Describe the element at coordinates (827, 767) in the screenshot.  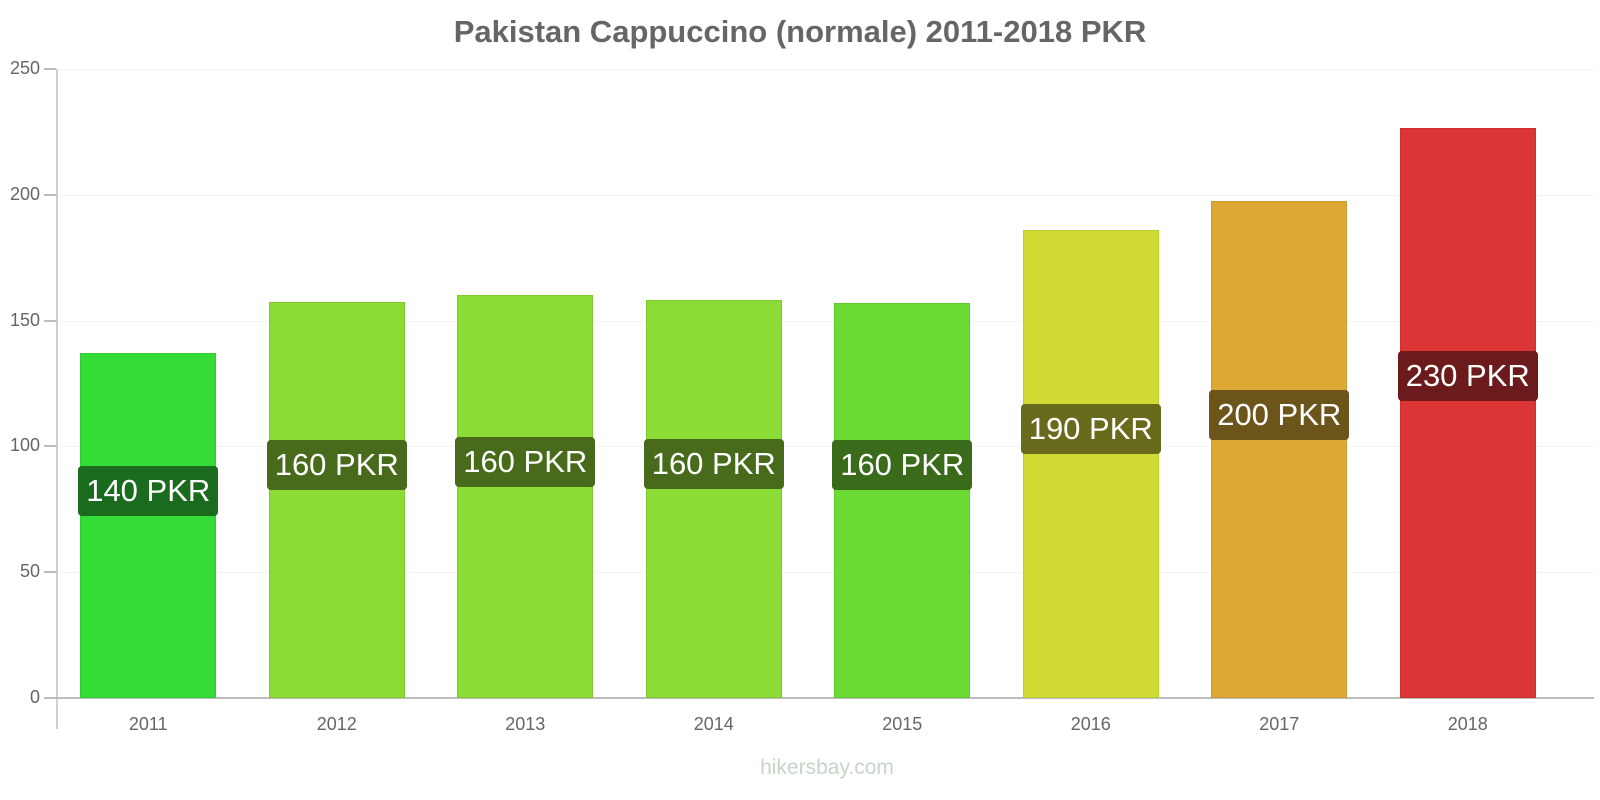
I see `watermark: hikersbay.com` at that location.